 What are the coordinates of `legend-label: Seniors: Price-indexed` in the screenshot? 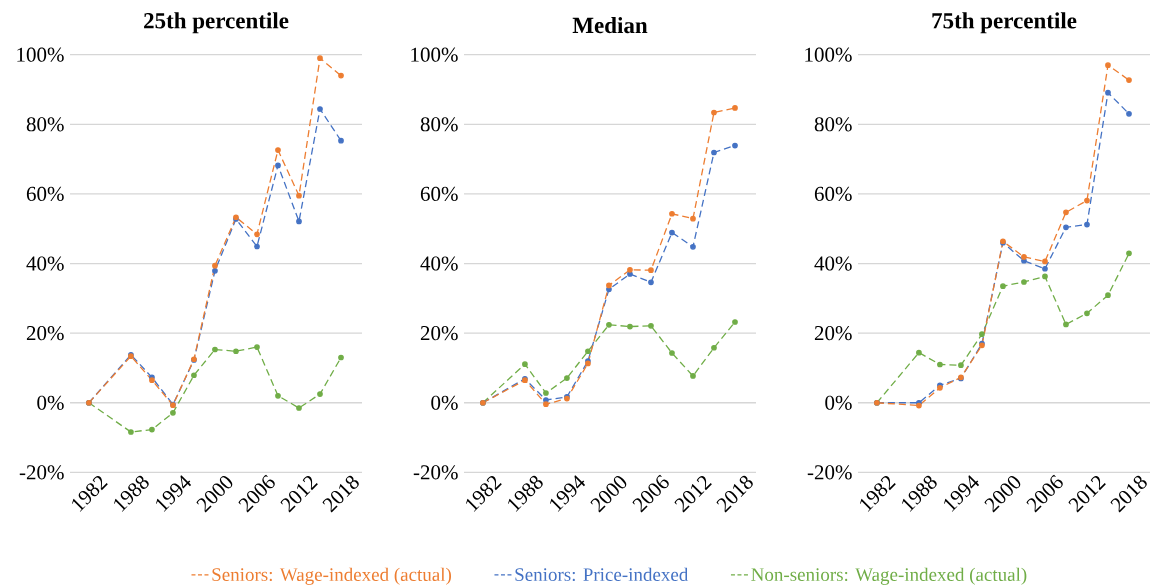 It's located at (602, 574).